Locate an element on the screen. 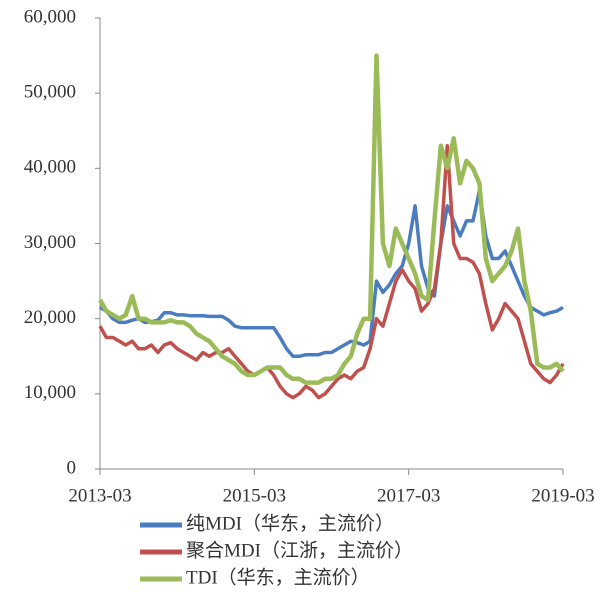 Image resolution: width=606 pixels, height=592 pixels. y-tick-label: 50,000 is located at coordinates (50, 92).